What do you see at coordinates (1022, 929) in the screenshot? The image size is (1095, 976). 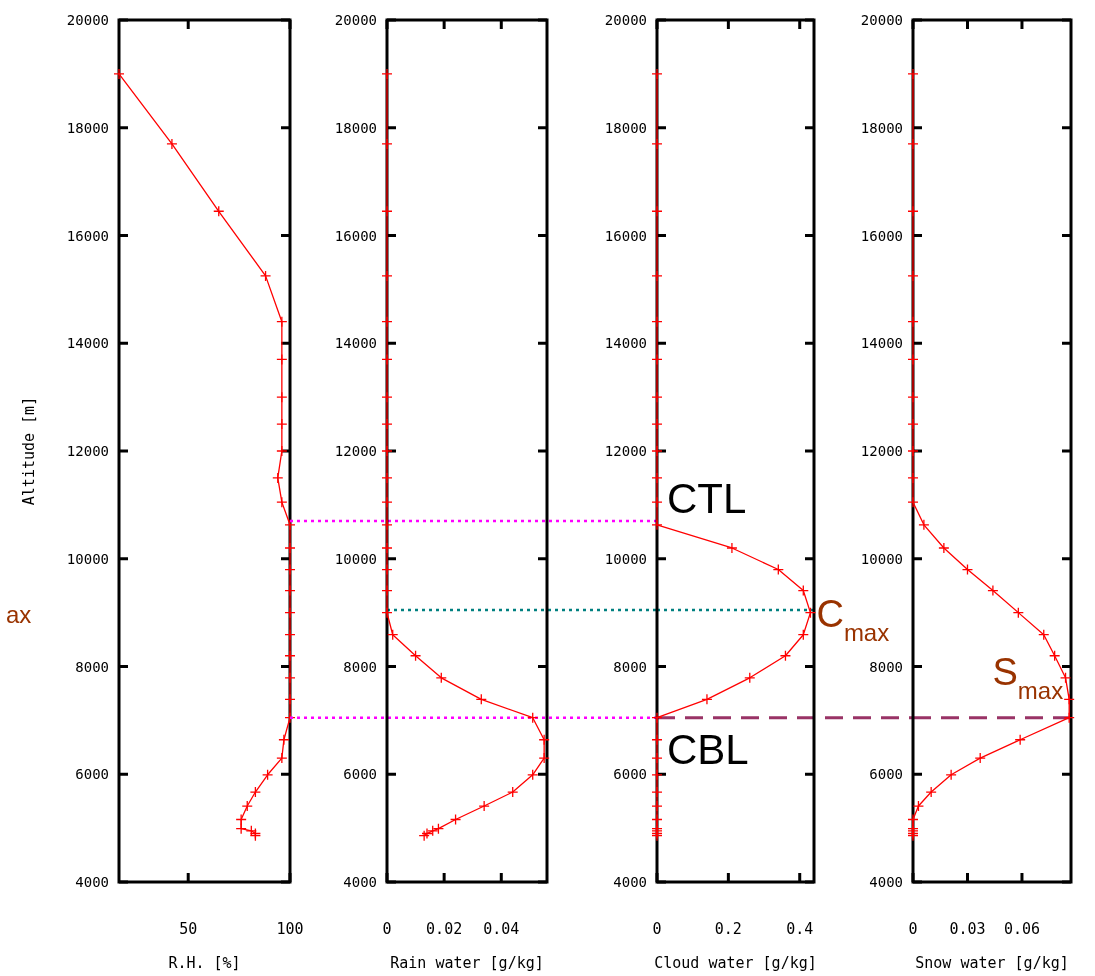 I see `x-tick-label: 0.06` at bounding box center [1022, 929].